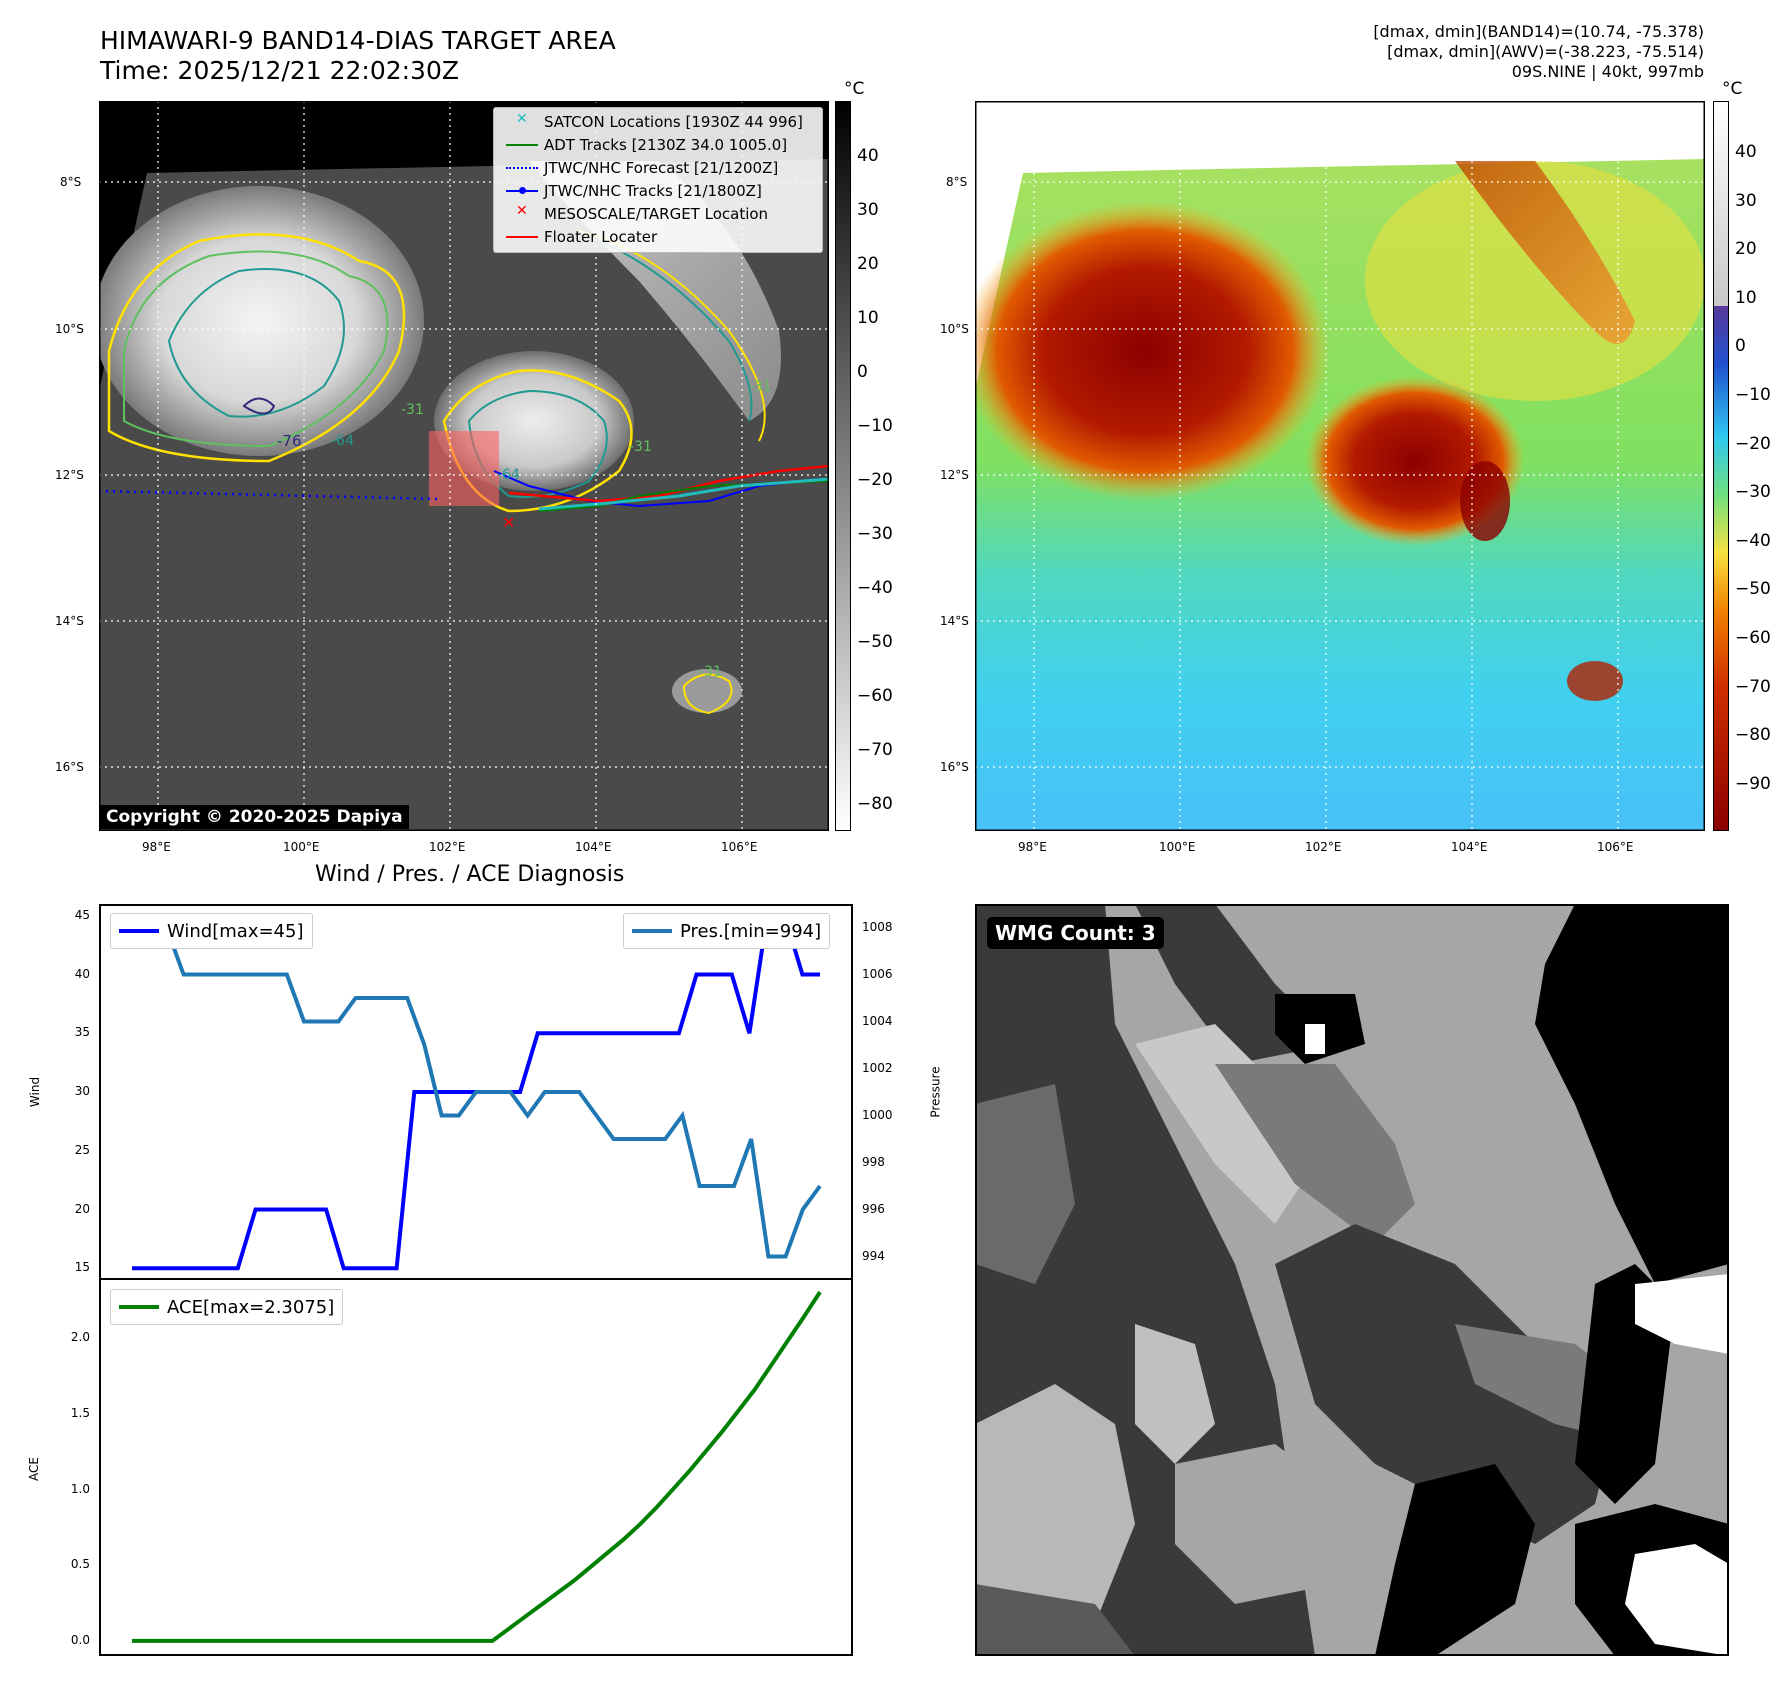 The width and height of the screenshot is (1792, 1690). Describe the element at coordinates (632, 191) in the screenshot. I see `legend-jtwc-tracks: JTWC/NHC Tracks [21/1800Z]` at that location.